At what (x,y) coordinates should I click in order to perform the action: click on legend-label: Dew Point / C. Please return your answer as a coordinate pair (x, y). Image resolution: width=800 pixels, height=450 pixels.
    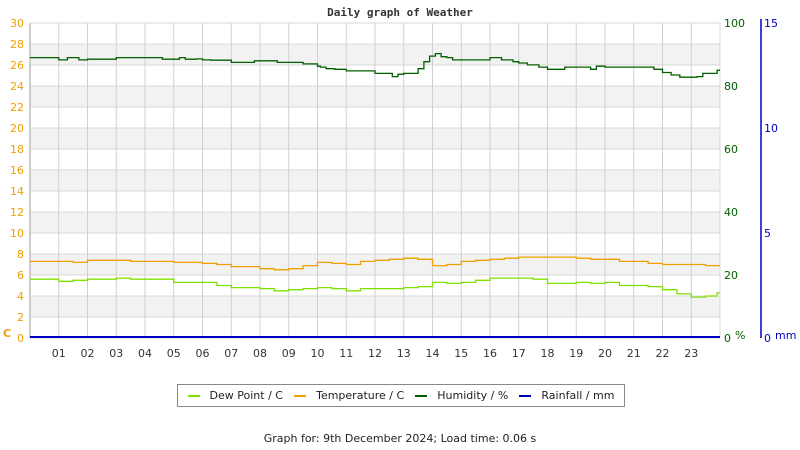
    Looking at the image, I should click on (246, 395).